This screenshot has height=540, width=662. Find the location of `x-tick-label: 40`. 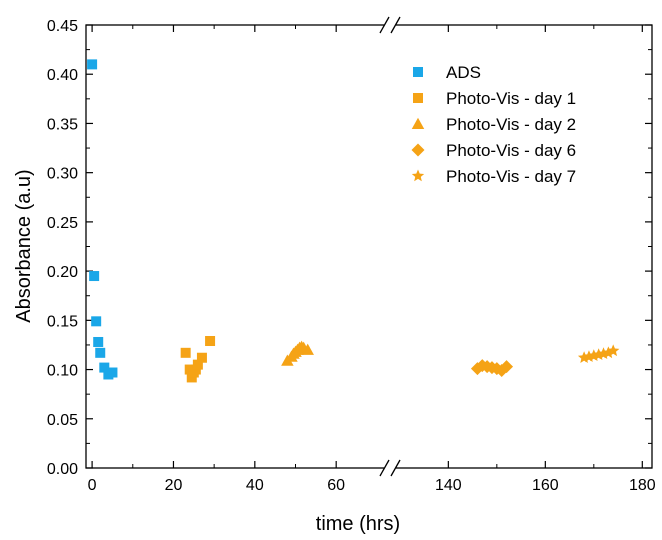

x-tick-label: 40 is located at coordinates (255, 485).